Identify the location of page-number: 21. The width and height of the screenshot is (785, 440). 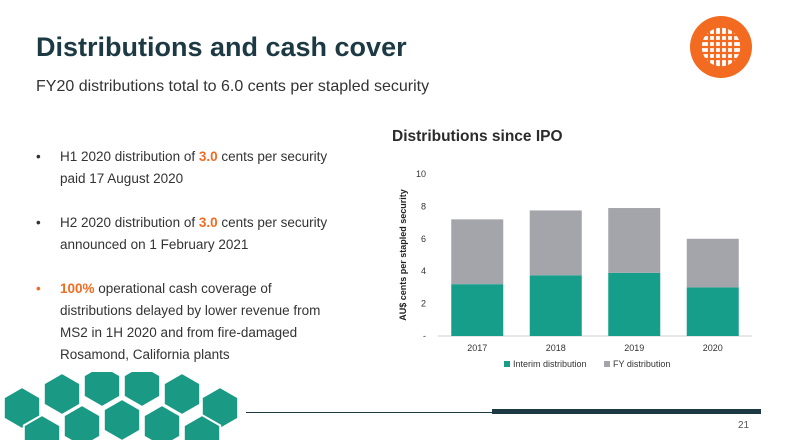
(744, 425).